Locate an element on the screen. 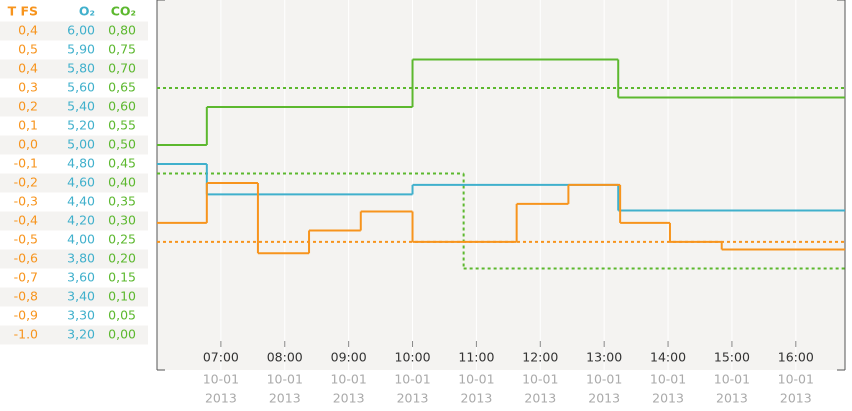 Image resolution: width=852 pixels, height=411 pixels. y-tick-label: 3,60 is located at coordinates (81, 277).